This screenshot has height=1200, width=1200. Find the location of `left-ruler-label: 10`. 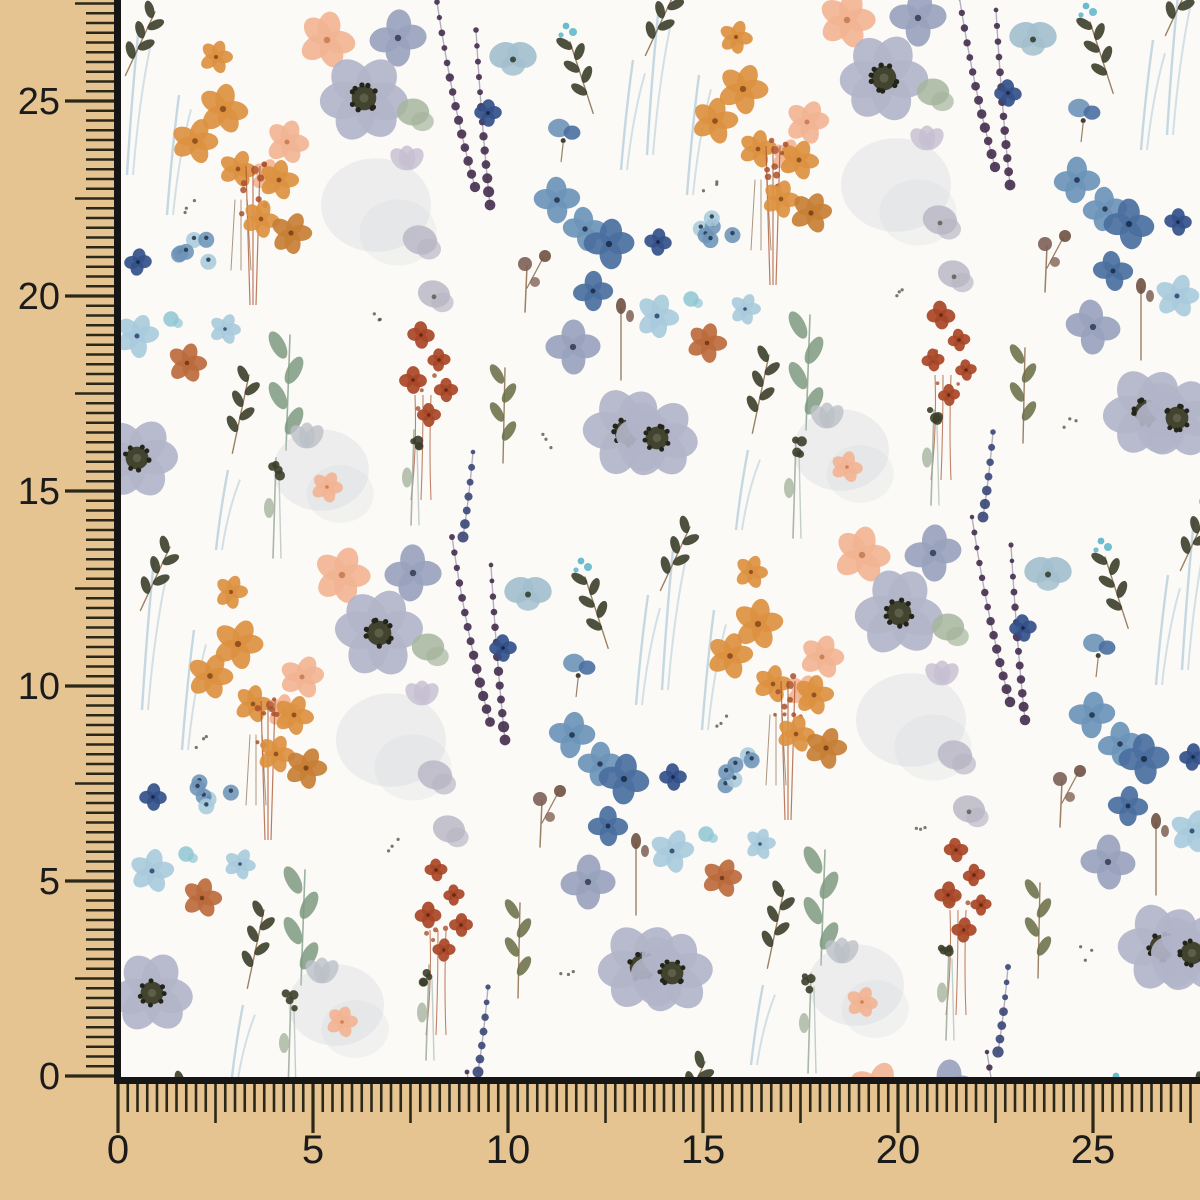

left-ruler-label: 10 is located at coordinates (39, 687).